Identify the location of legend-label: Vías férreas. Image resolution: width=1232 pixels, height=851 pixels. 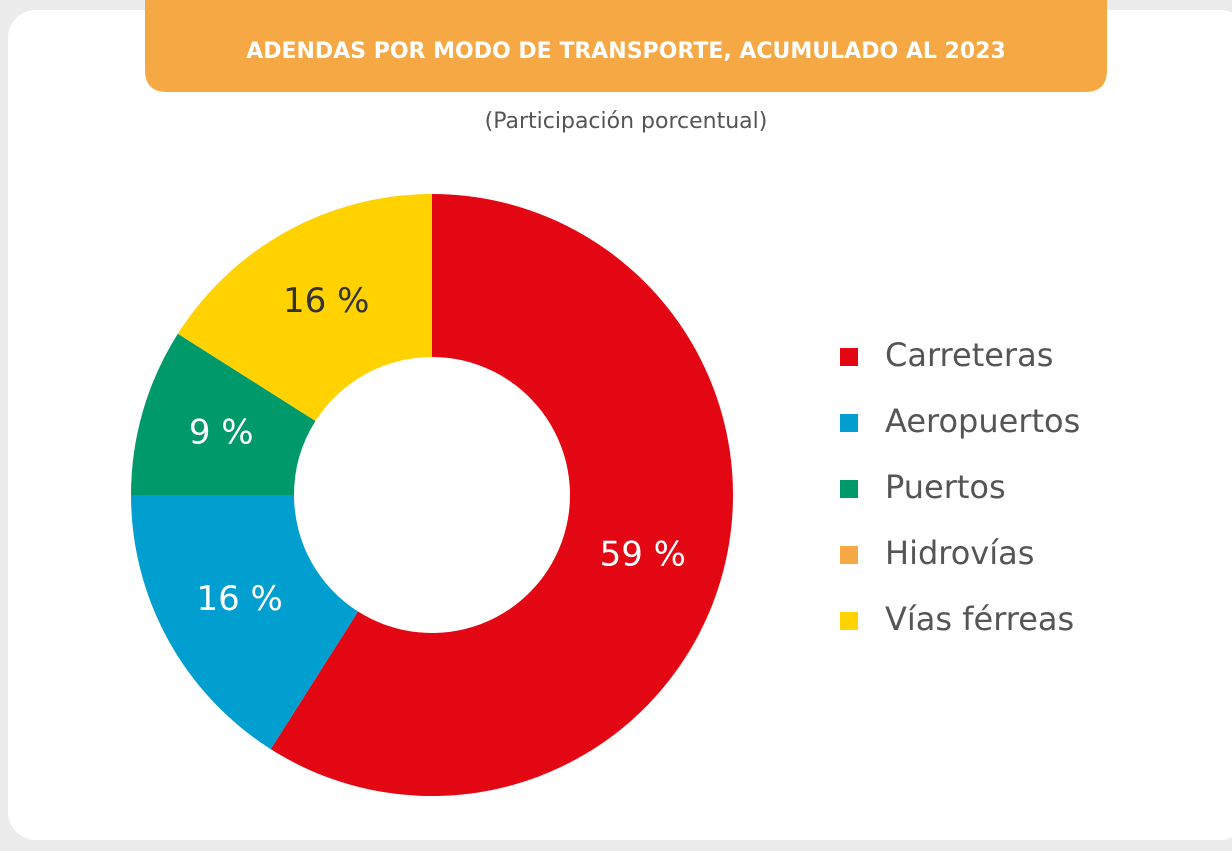
(979, 619).